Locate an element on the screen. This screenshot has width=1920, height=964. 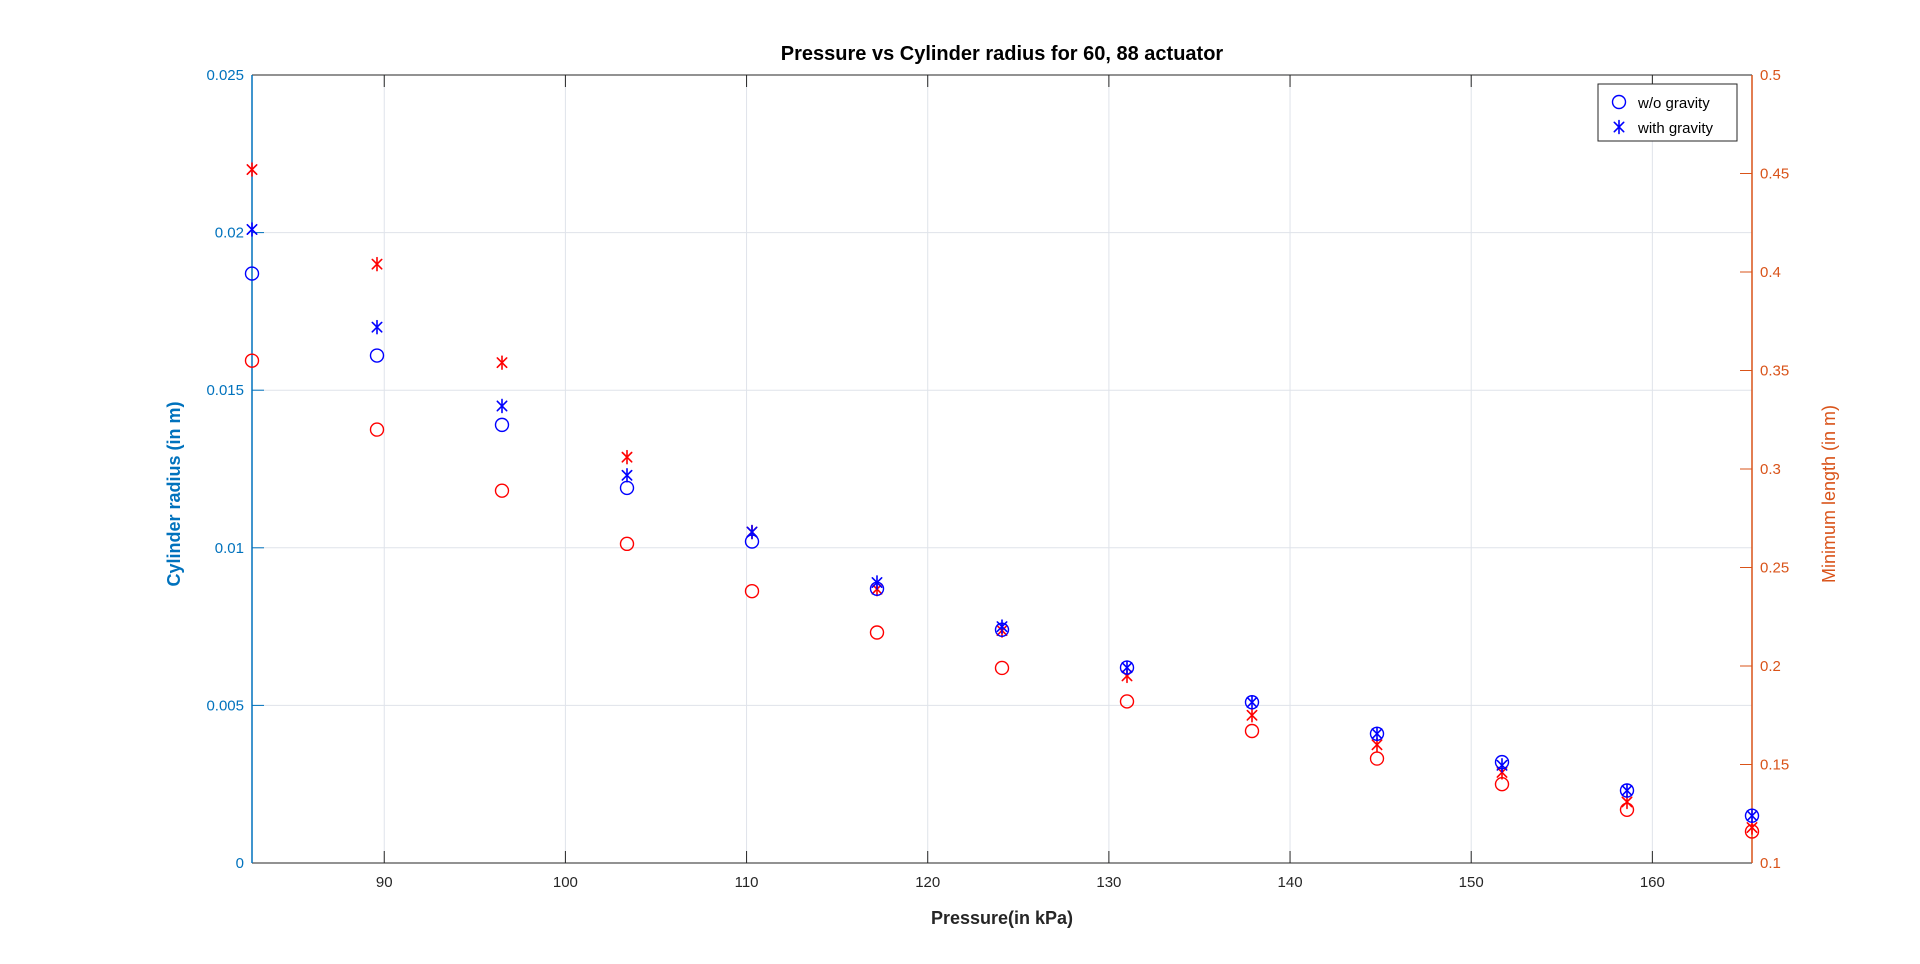
y-right-tick-label: 0.25 is located at coordinates (1774, 568).